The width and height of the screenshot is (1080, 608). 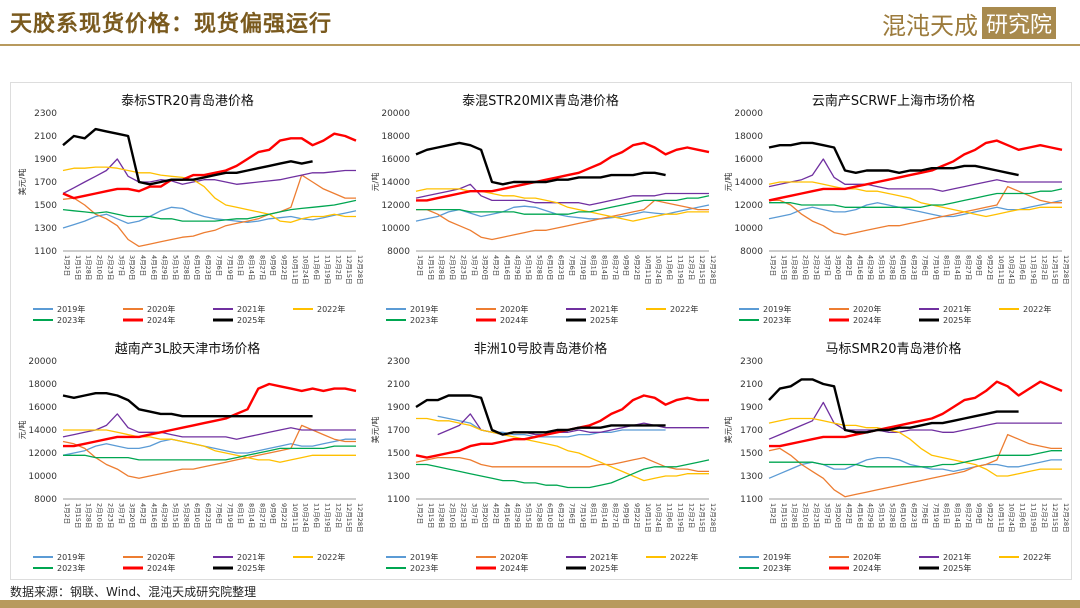 What do you see at coordinates (395, 183) in the screenshot?
I see `y-tick-label: 14000` at bounding box center [395, 183].